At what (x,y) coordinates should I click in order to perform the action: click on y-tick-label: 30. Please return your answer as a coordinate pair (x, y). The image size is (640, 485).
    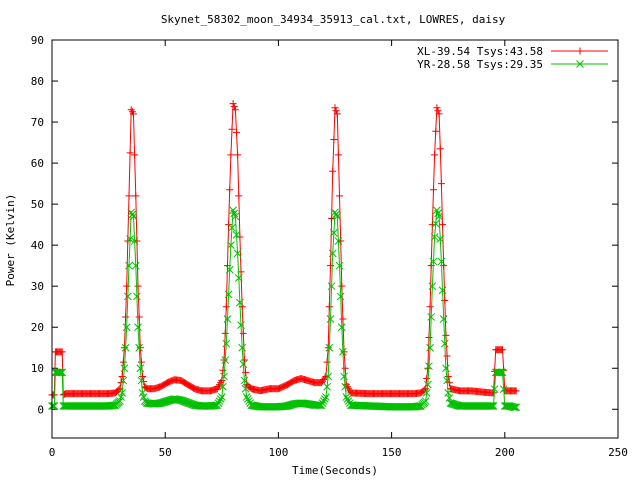
    Looking at the image, I should click on (37, 286).